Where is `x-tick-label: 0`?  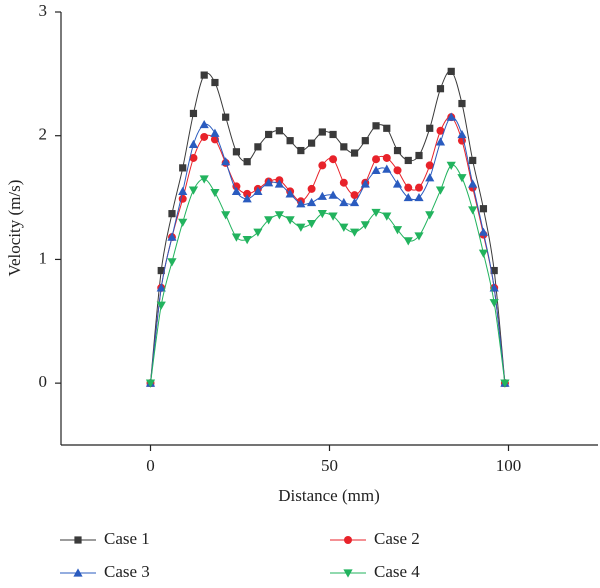 x-tick-label: 0 is located at coordinates (150, 465).